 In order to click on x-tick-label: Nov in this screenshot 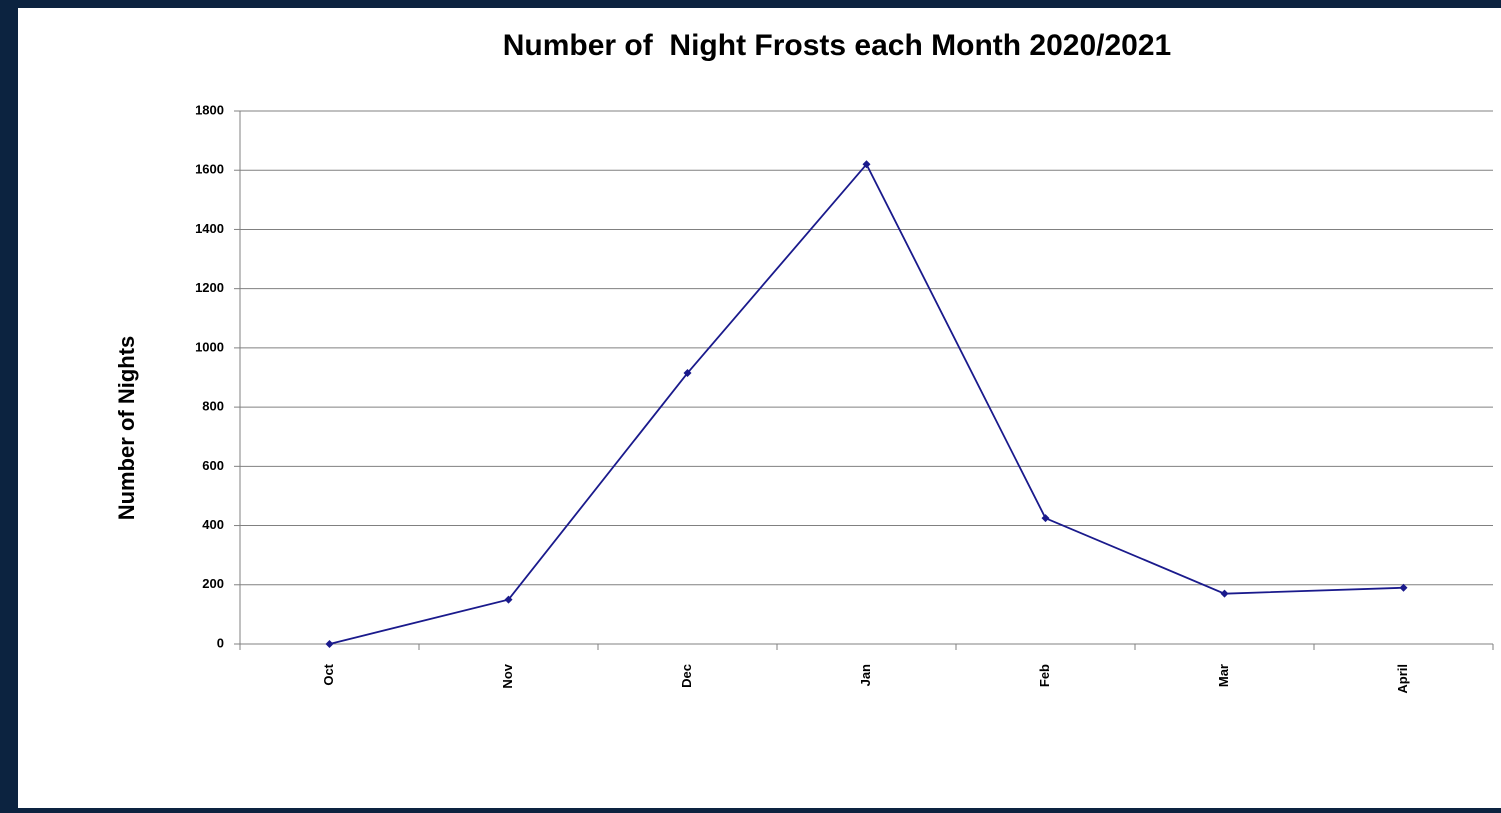, I will do `click(507, 675)`.